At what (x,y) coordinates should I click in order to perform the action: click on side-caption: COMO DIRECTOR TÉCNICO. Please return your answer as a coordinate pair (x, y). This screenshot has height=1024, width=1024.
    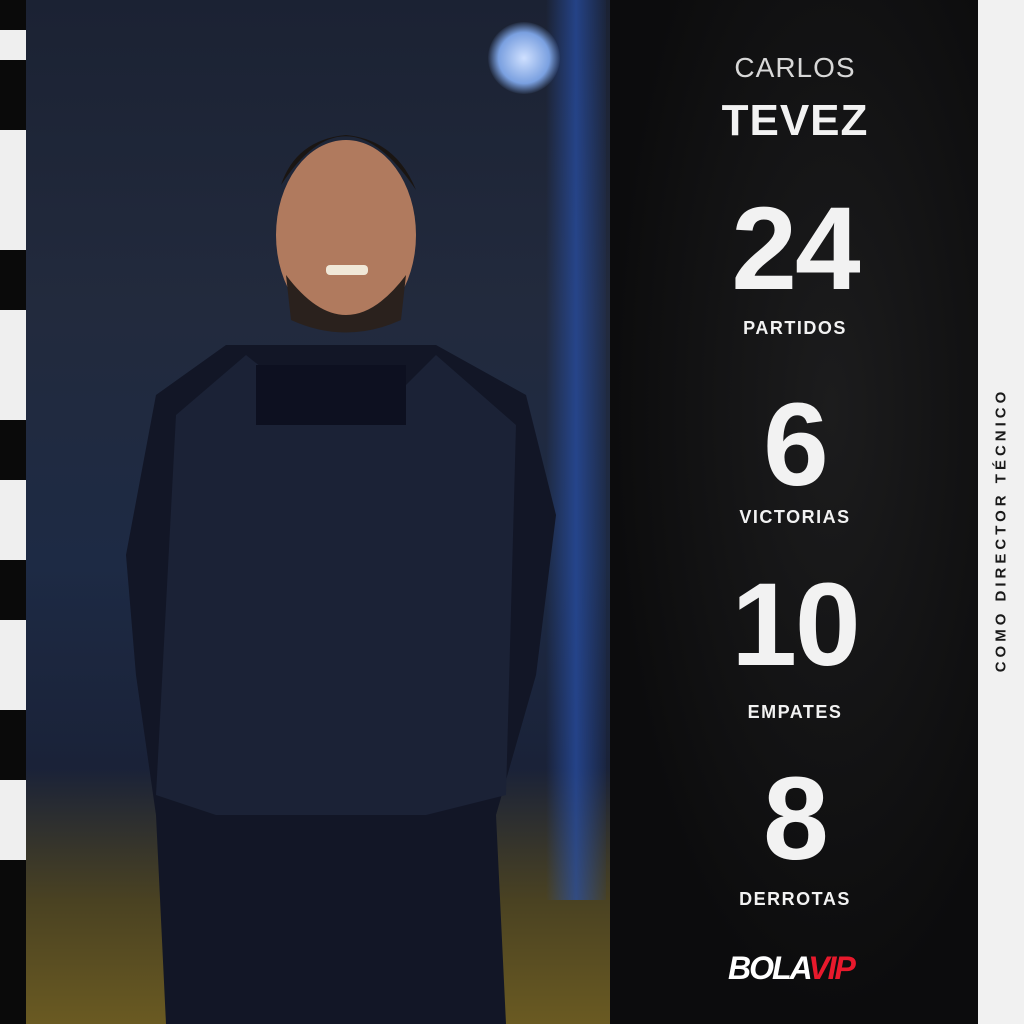
    Looking at the image, I should click on (1001, 530).